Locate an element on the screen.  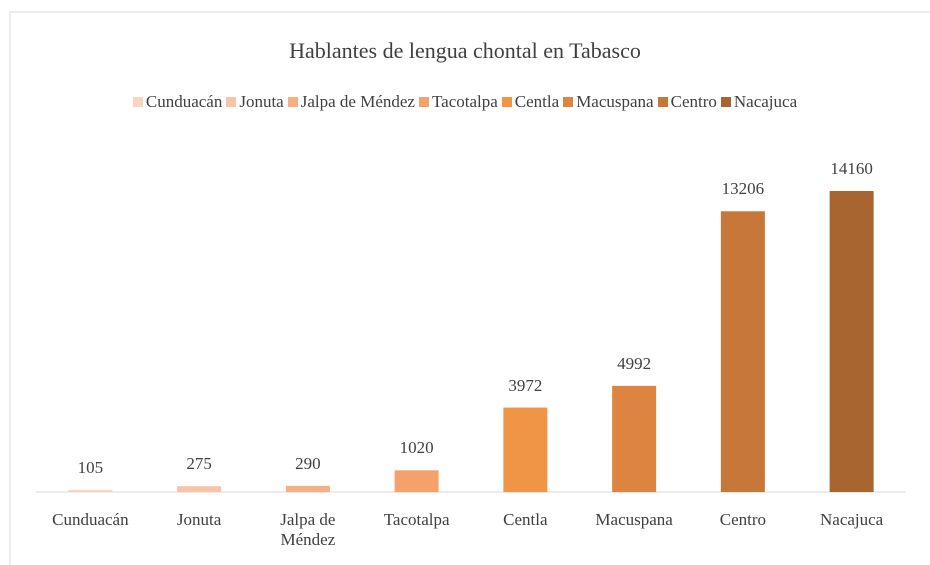
data-label: 275 is located at coordinates (199, 464).